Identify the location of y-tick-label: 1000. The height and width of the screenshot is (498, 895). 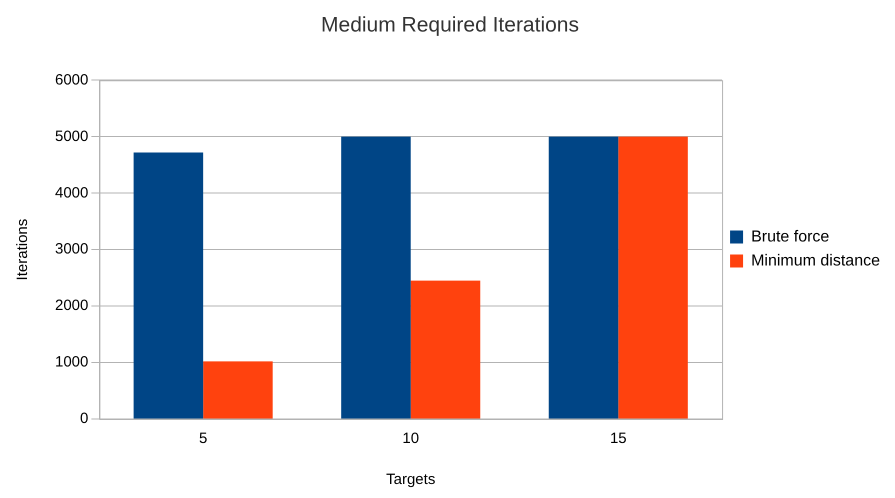
(71, 362).